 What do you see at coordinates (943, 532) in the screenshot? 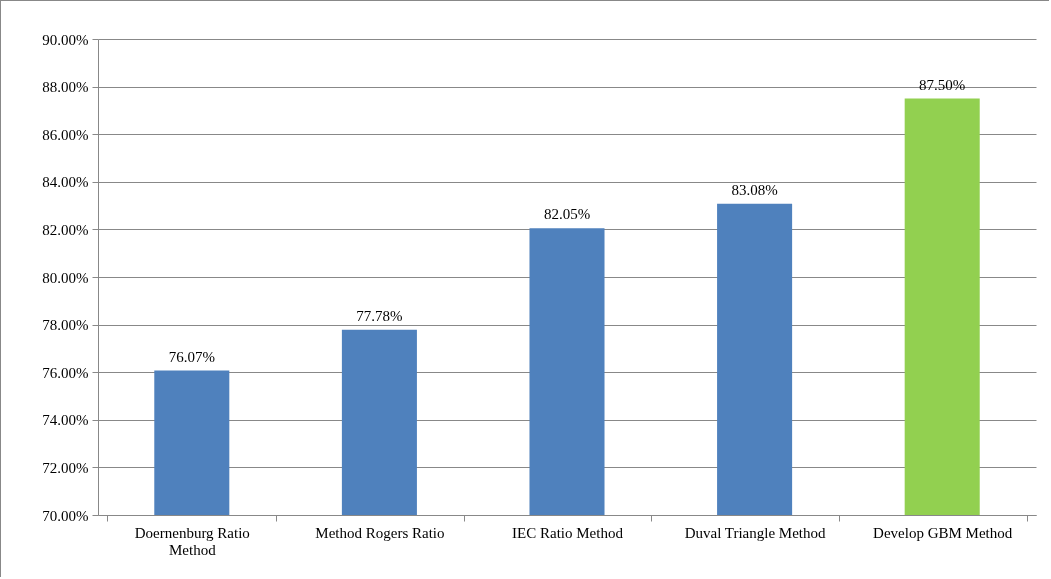
I see `x-tick-label: Develop GBM Method` at bounding box center [943, 532].